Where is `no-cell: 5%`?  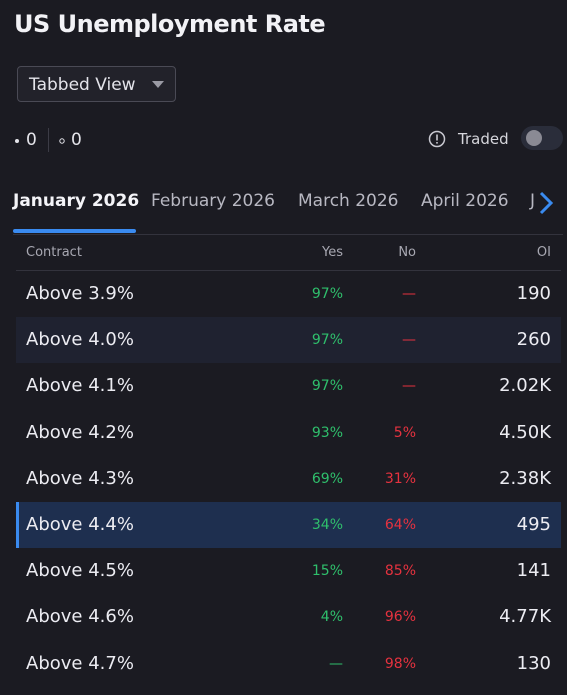
no-cell: 5% is located at coordinates (404, 432).